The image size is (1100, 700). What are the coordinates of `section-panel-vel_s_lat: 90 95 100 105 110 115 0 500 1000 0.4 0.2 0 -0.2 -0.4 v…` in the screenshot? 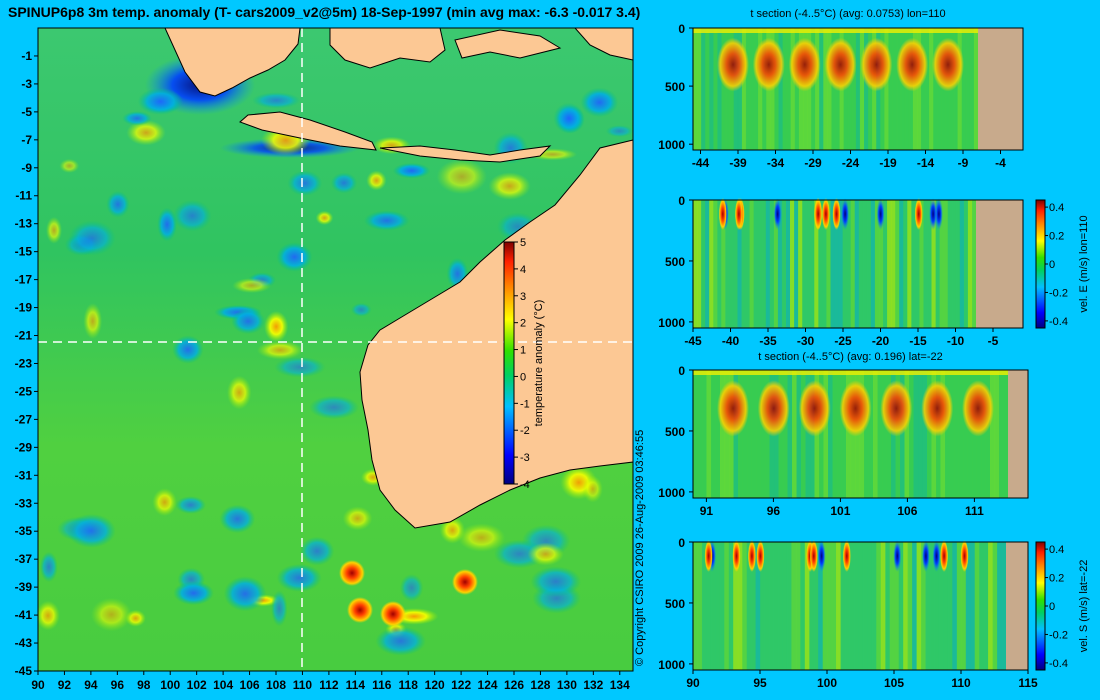 It's located at (874, 613).